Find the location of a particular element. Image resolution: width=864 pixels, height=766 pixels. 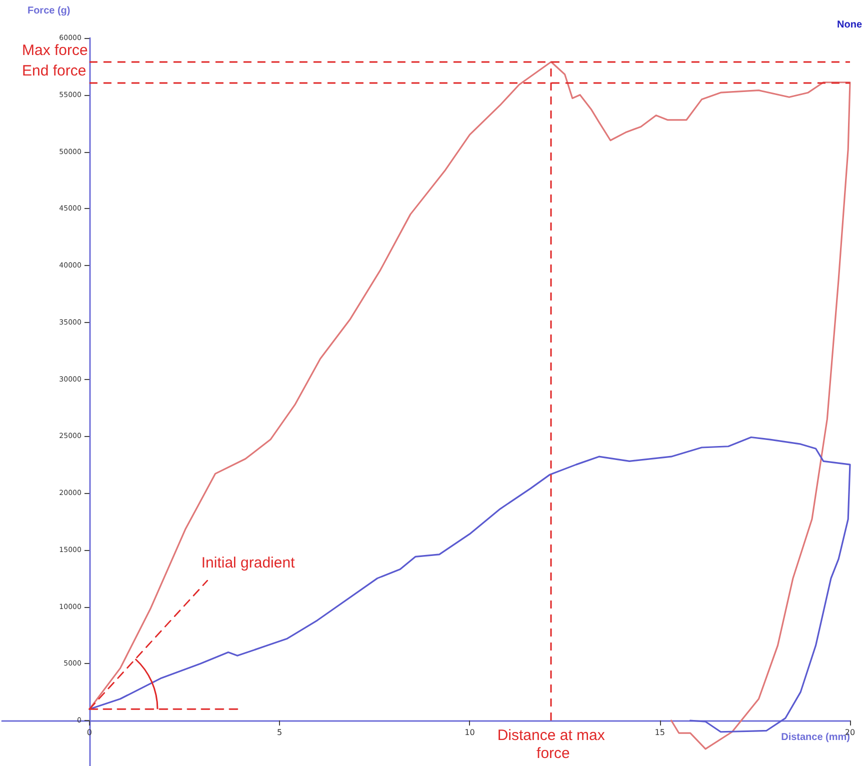

ref-line-label: End force is located at coordinates (54, 71).